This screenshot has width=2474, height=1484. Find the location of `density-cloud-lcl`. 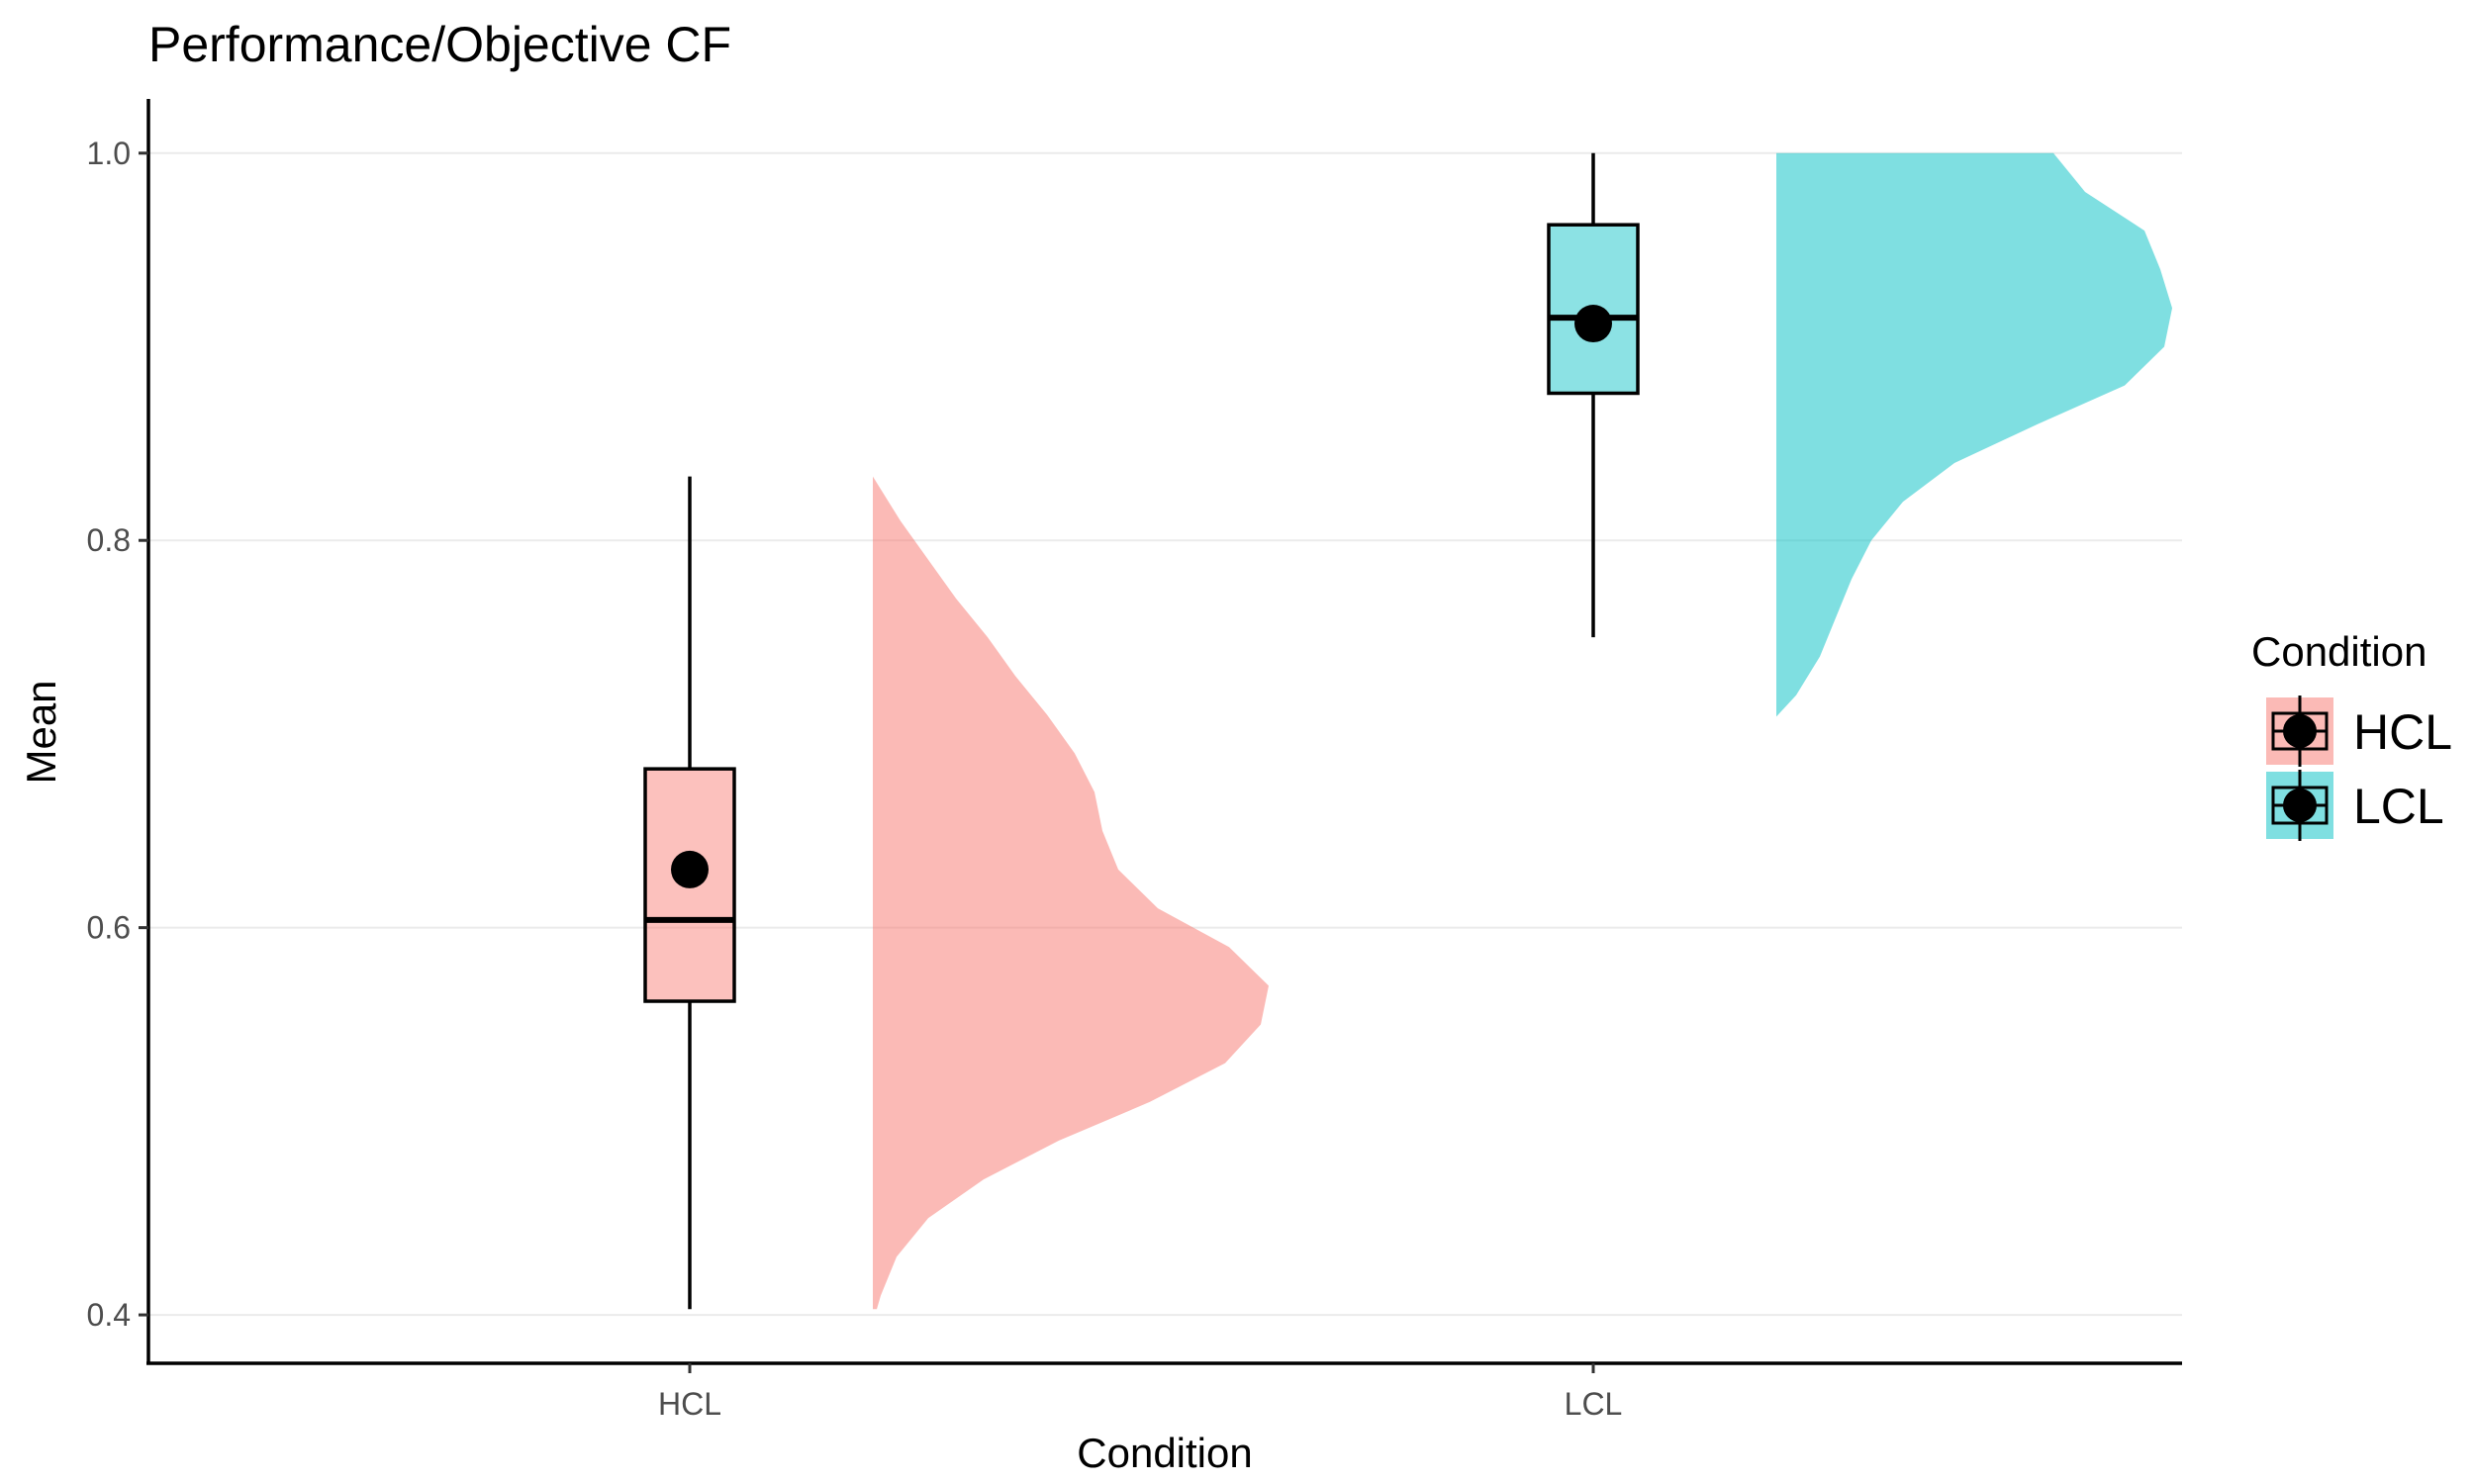

density-cloud-lcl is located at coordinates (1974, 434).